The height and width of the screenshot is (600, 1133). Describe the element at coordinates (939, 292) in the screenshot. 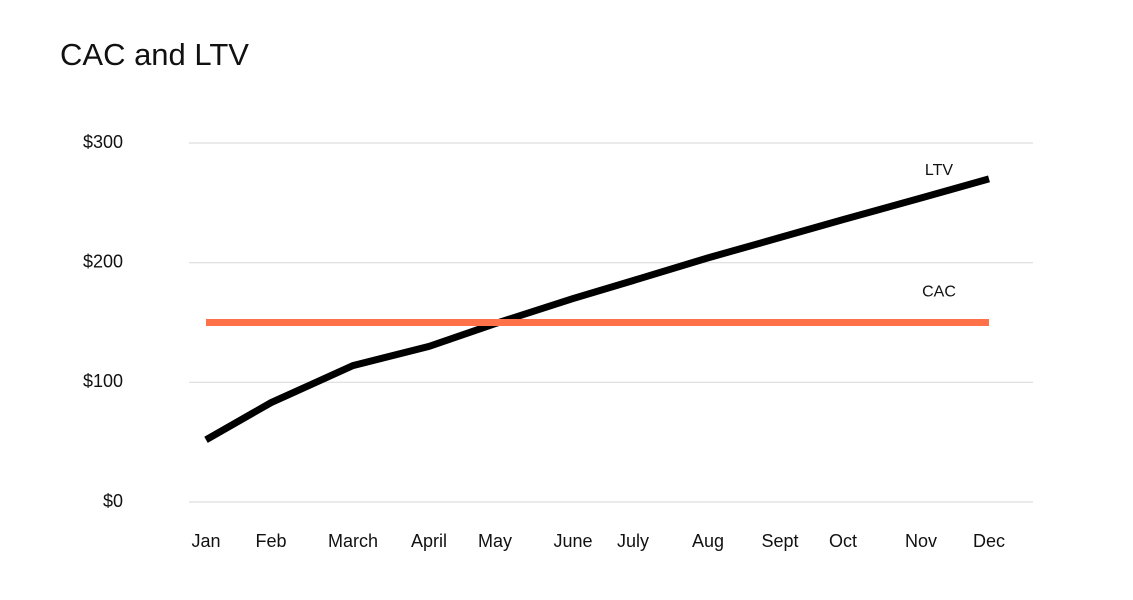

I see `series-label: CAC` at that location.